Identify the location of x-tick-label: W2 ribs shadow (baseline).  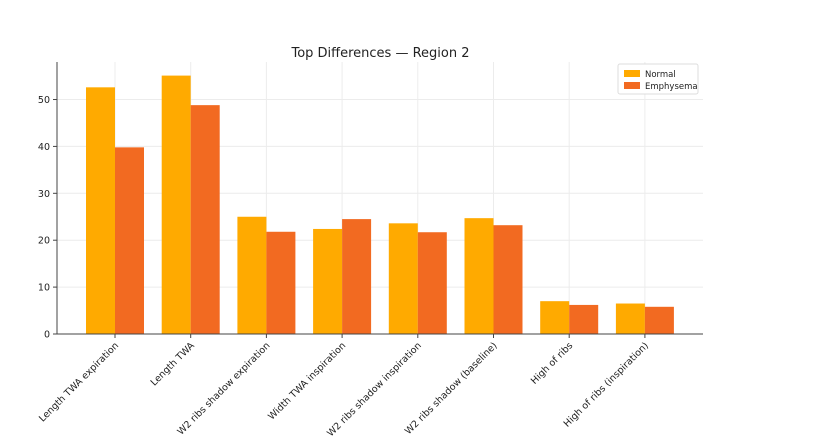
(451, 388).